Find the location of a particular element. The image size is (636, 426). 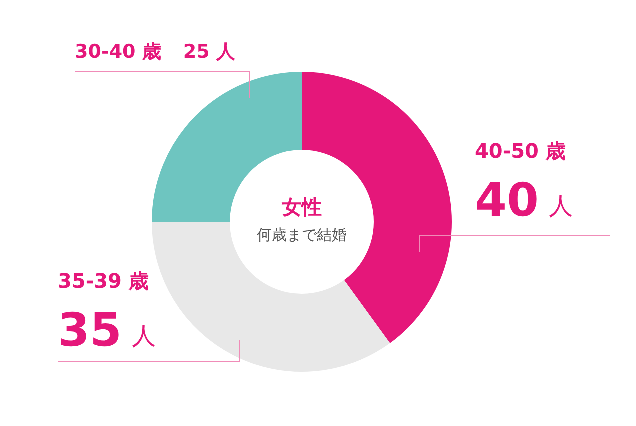

data-label: 25 人 is located at coordinates (209, 52).